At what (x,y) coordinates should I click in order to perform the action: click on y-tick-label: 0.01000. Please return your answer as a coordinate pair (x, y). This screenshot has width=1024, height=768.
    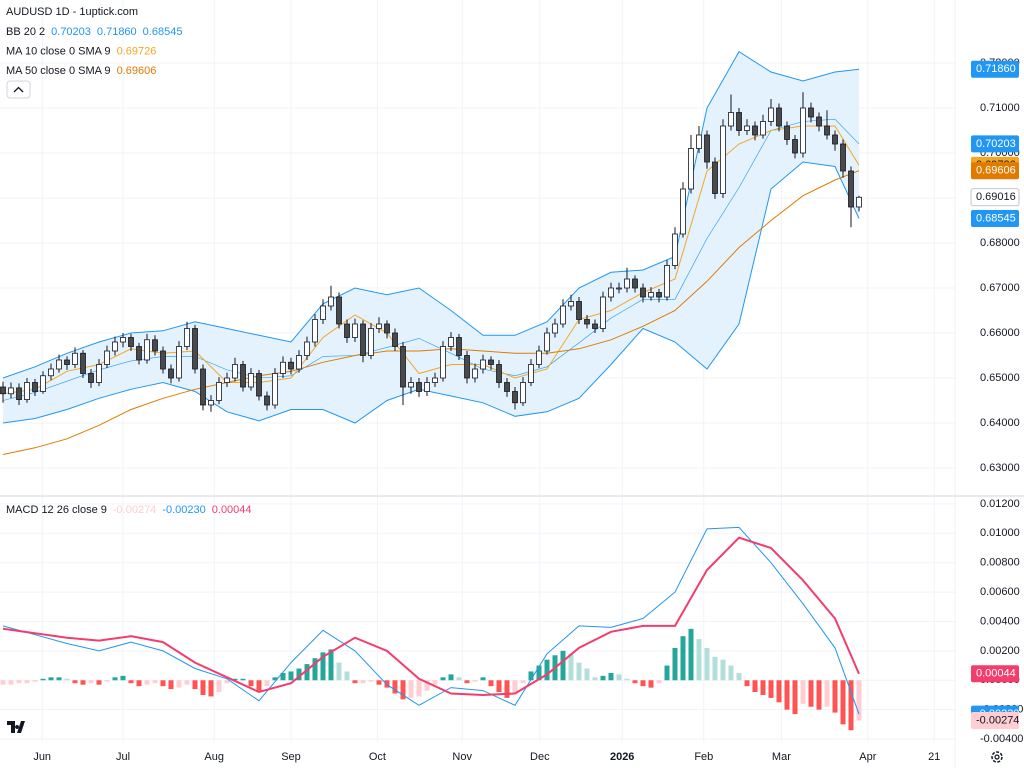
    Looking at the image, I should click on (1000, 533).